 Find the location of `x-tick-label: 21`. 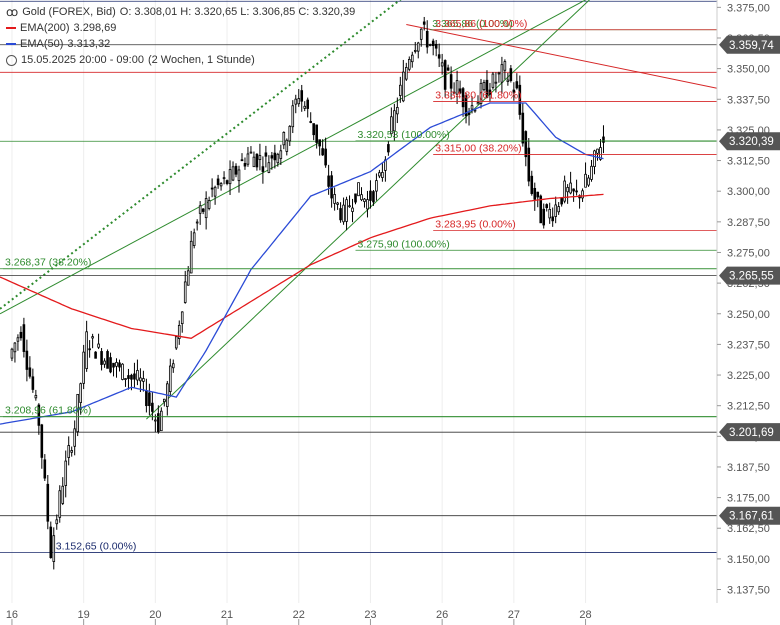

x-tick-label: 21 is located at coordinates (227, 615).